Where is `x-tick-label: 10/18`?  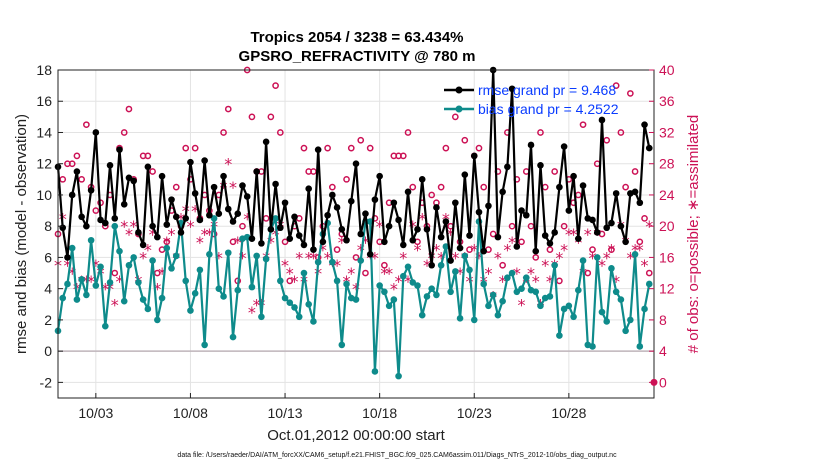 x-tick-label: 10/18 is located at coordinates (379, 413).